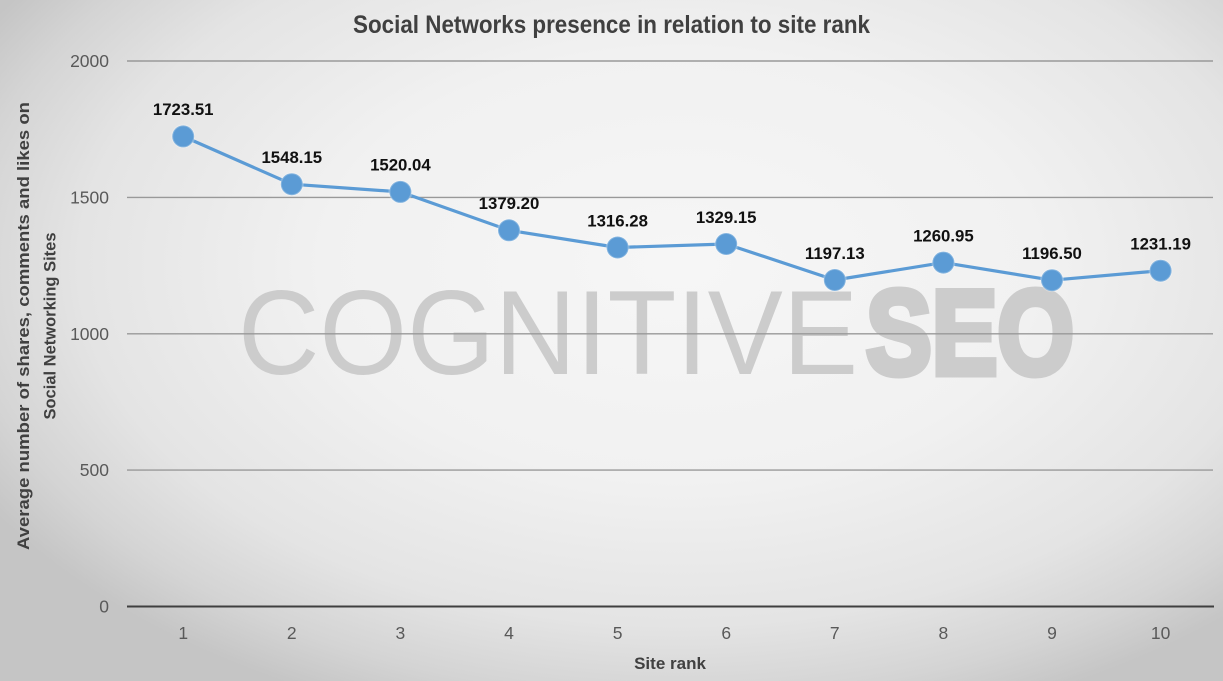 The image size is (1223, 681). Describe the element at coordinates (89, 61) in the screenshot. I see `svg-text: 2000` at that location.